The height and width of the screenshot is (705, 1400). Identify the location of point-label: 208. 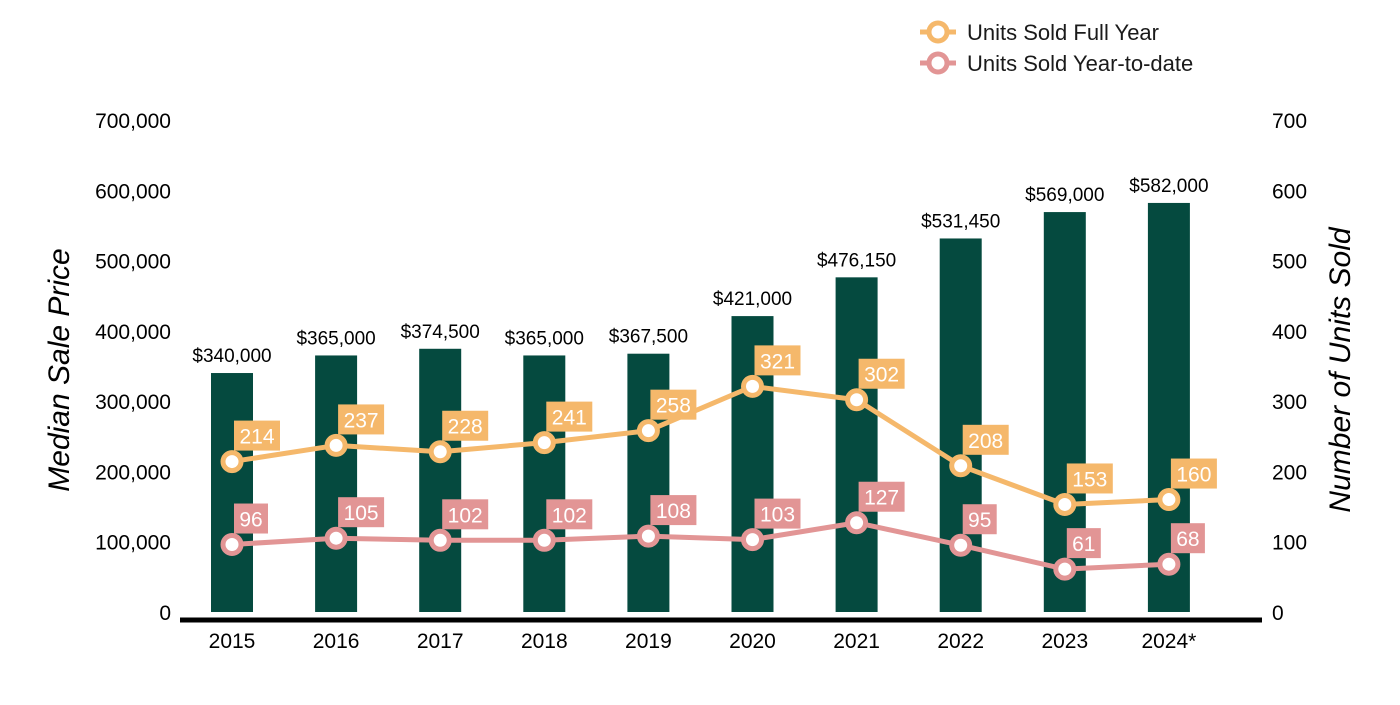
(985, 441).